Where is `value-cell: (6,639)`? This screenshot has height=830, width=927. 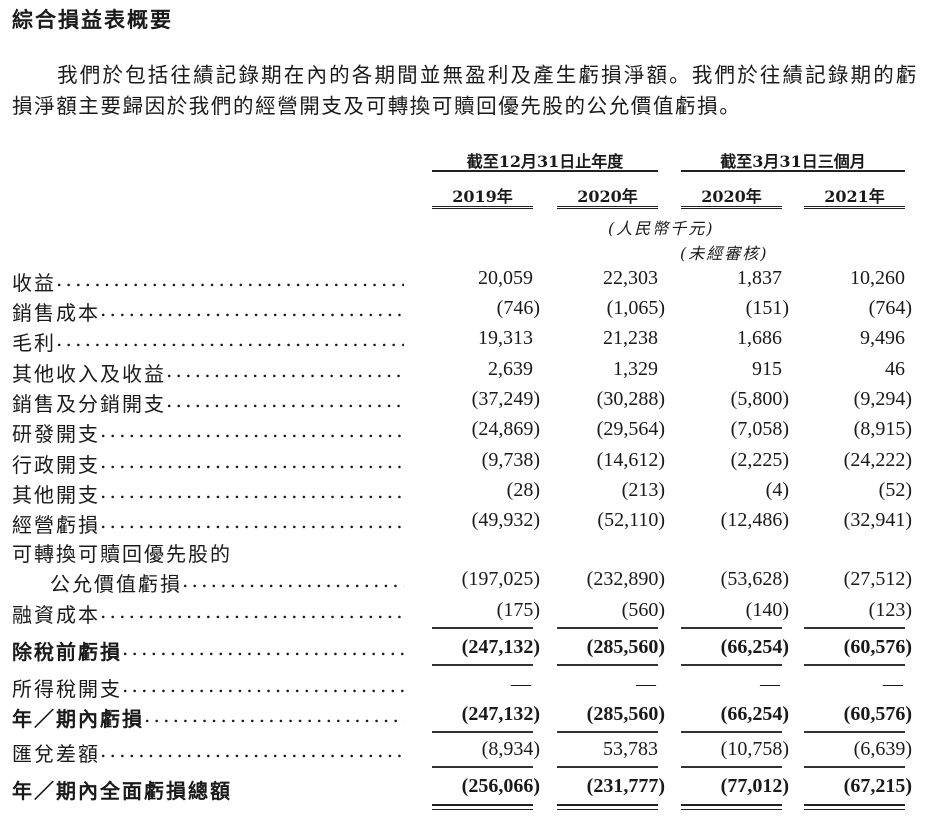 value-cell: (6,639) is located at coordinates (858, 749).